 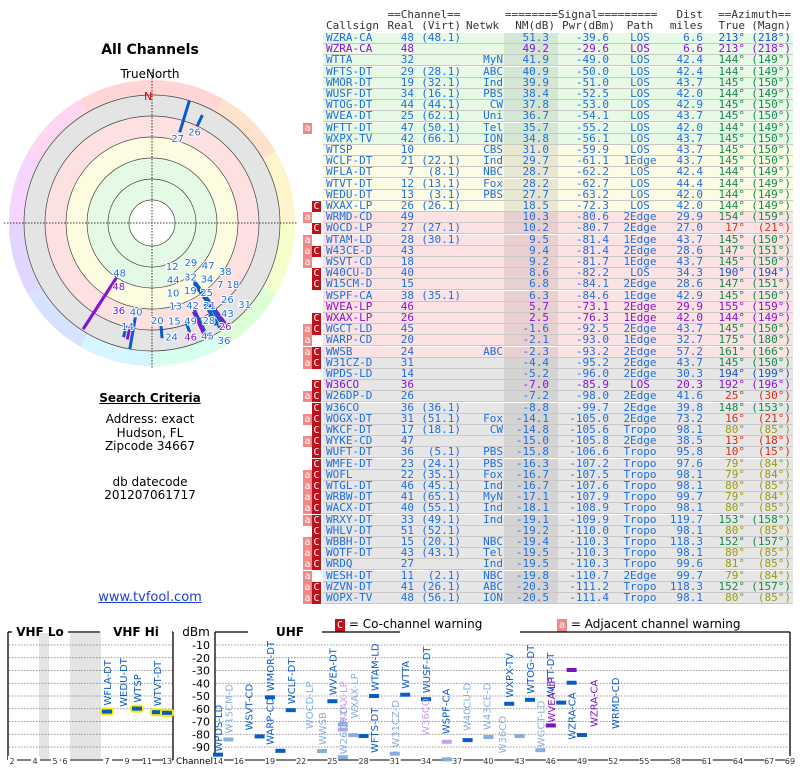 I want to click on callsign: WTAM-LD, so click(x=349, y=239).